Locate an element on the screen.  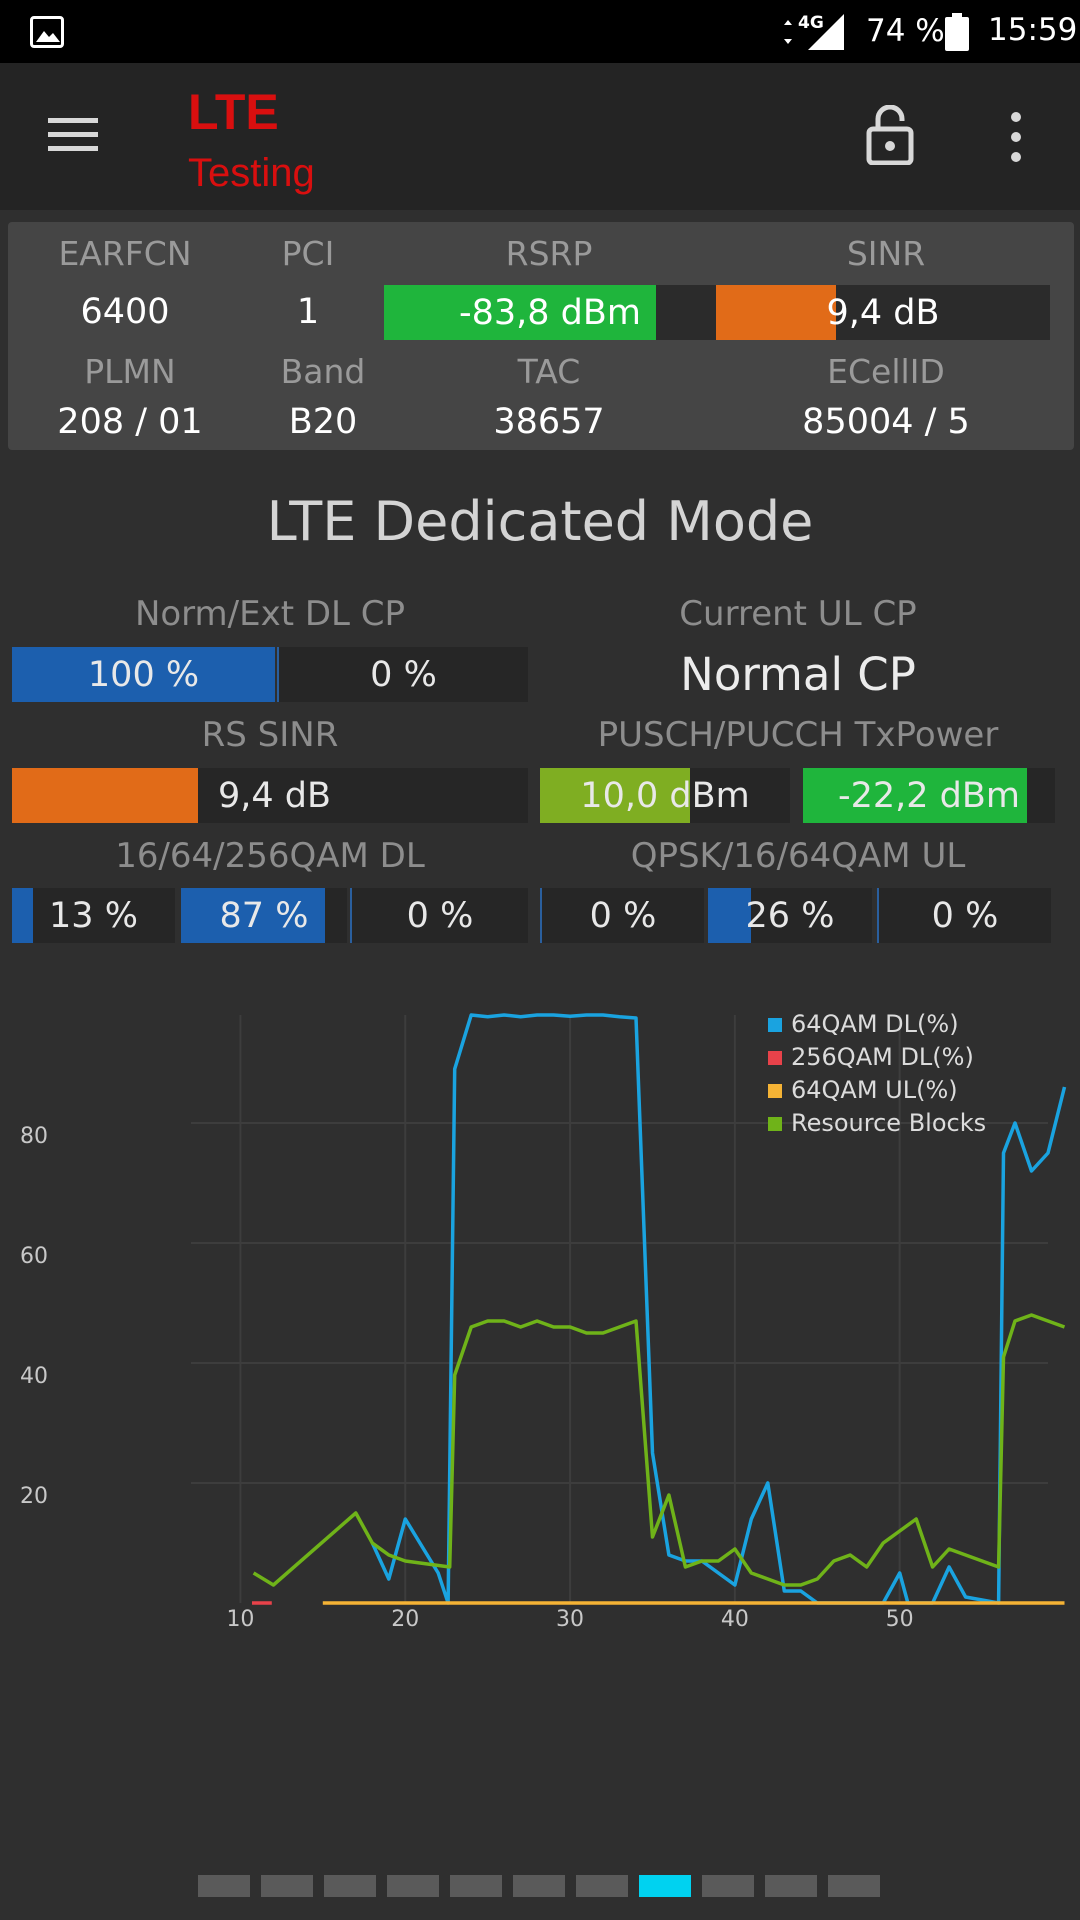
app-title: LTE is located at coordinates (233, 112).